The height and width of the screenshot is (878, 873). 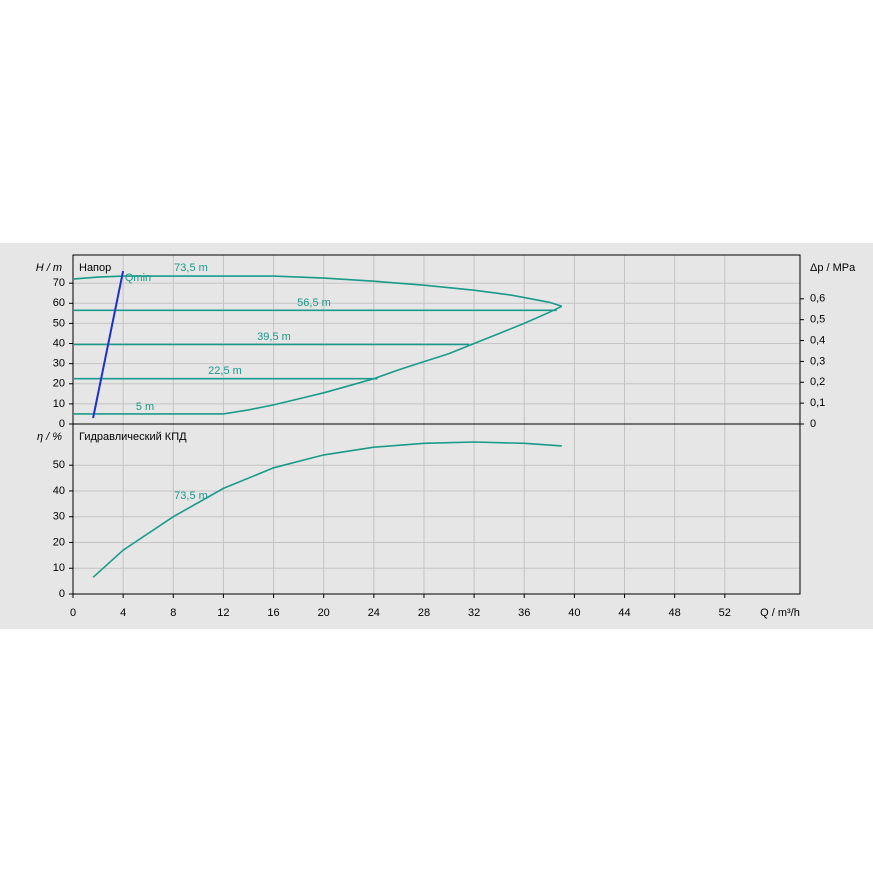 What do you see at coordinates (95, 268) in the screenshot?
I see `panel-title: Напор` at bounding box center [95, 268].